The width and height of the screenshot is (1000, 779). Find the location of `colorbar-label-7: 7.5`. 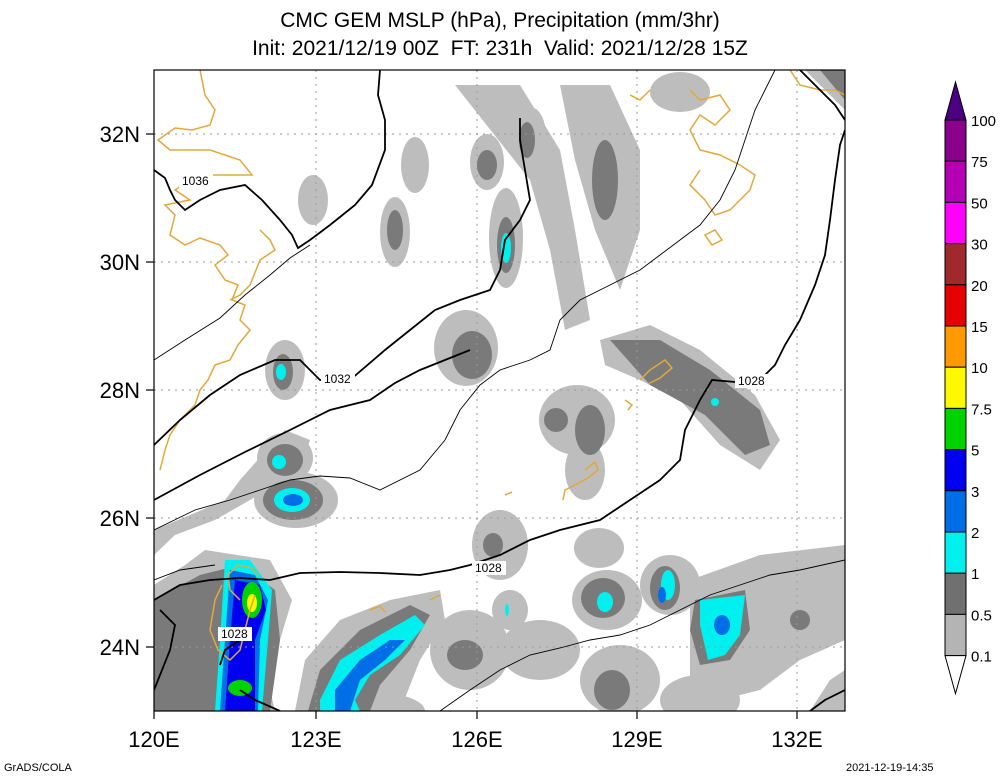

colorbar-label-7: 7.5 is located at coordinates (981, 409).